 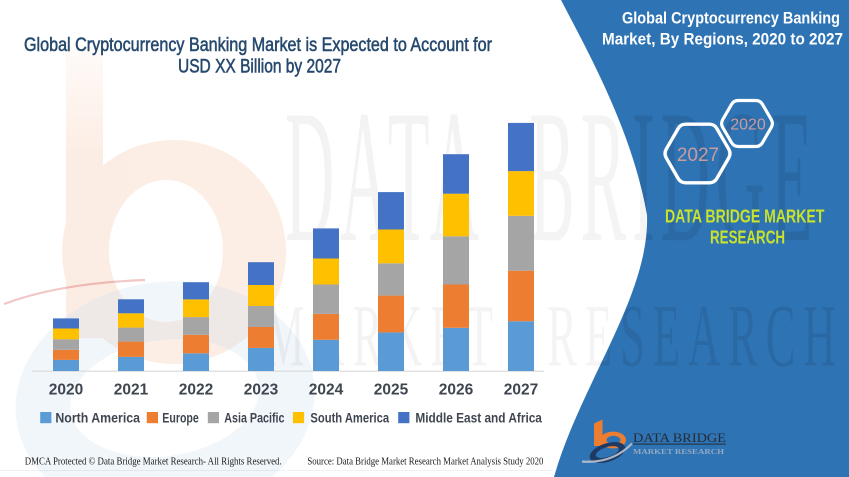 What do you see at coordinates (679, 452) in the screenshot?
I see `svg-text: MARKET RESEARCH` at bounding box center [679, 452].